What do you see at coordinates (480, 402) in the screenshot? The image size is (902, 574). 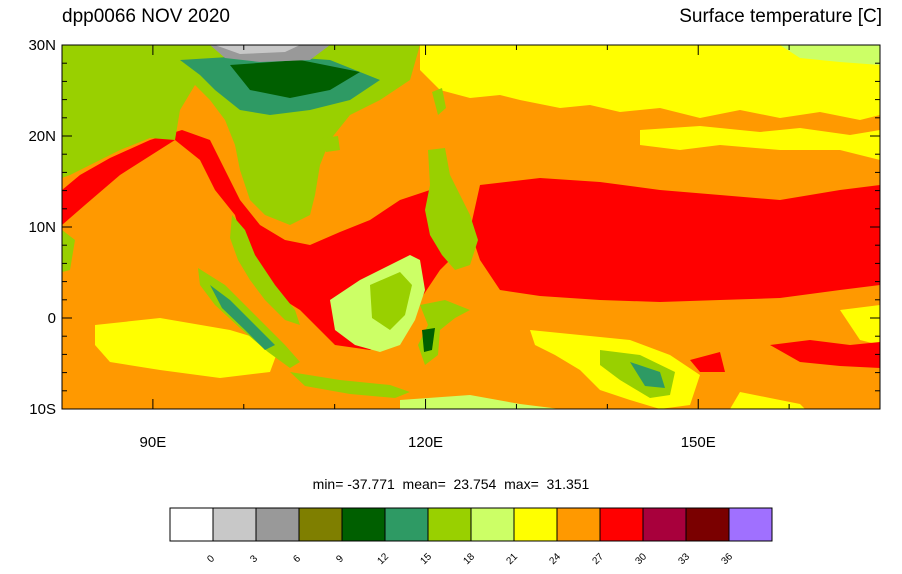 I see `land-australia-north` at bounding box center [480, 402].